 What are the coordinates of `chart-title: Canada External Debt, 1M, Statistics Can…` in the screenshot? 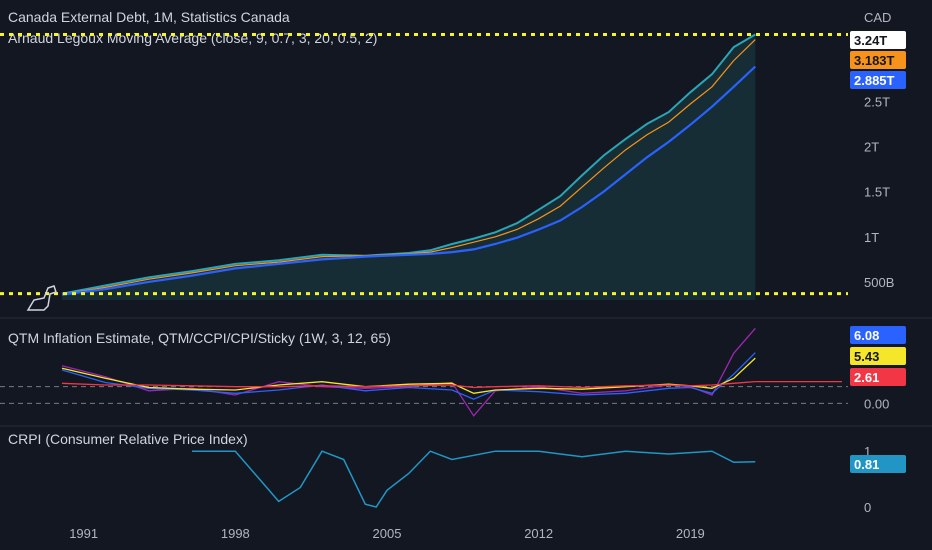 It's located at (149, 17).